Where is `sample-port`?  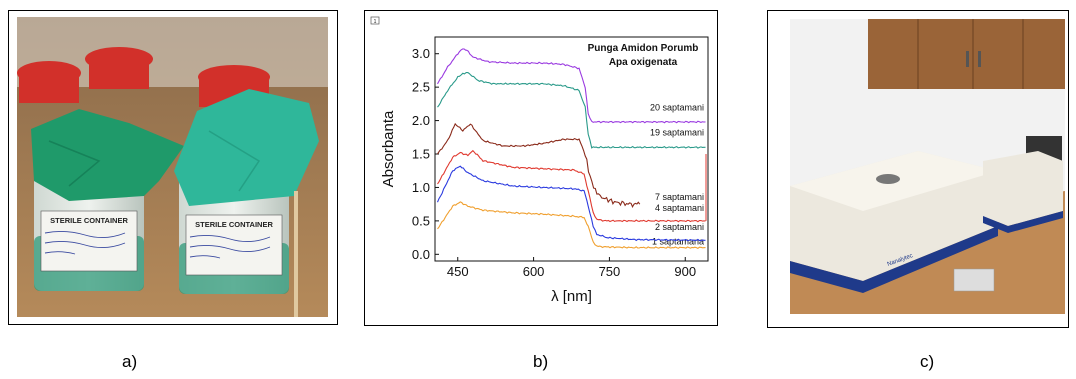 sample-port is located at coordinates (888, 179).